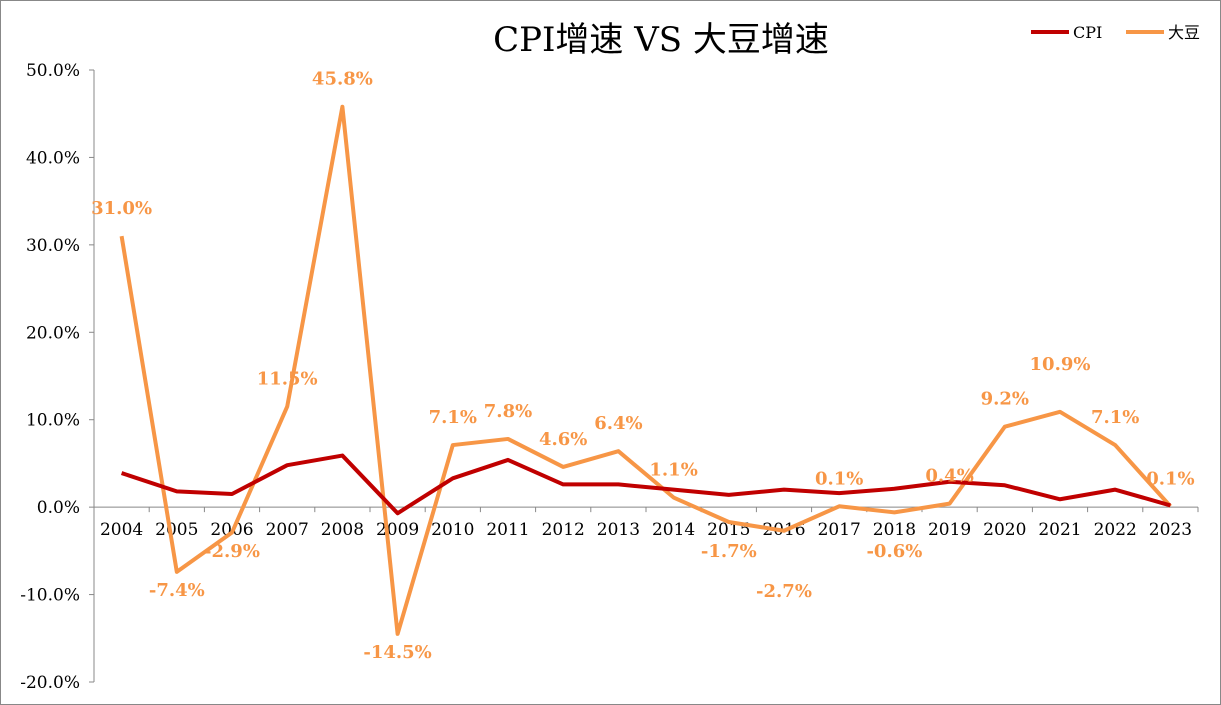 The width and height of the screenshot is (1221, 705). What do you see at coordinates (452, 530) in the screenshot?
I see `x-tick-label: 2010` at bounding box center [452, 530].